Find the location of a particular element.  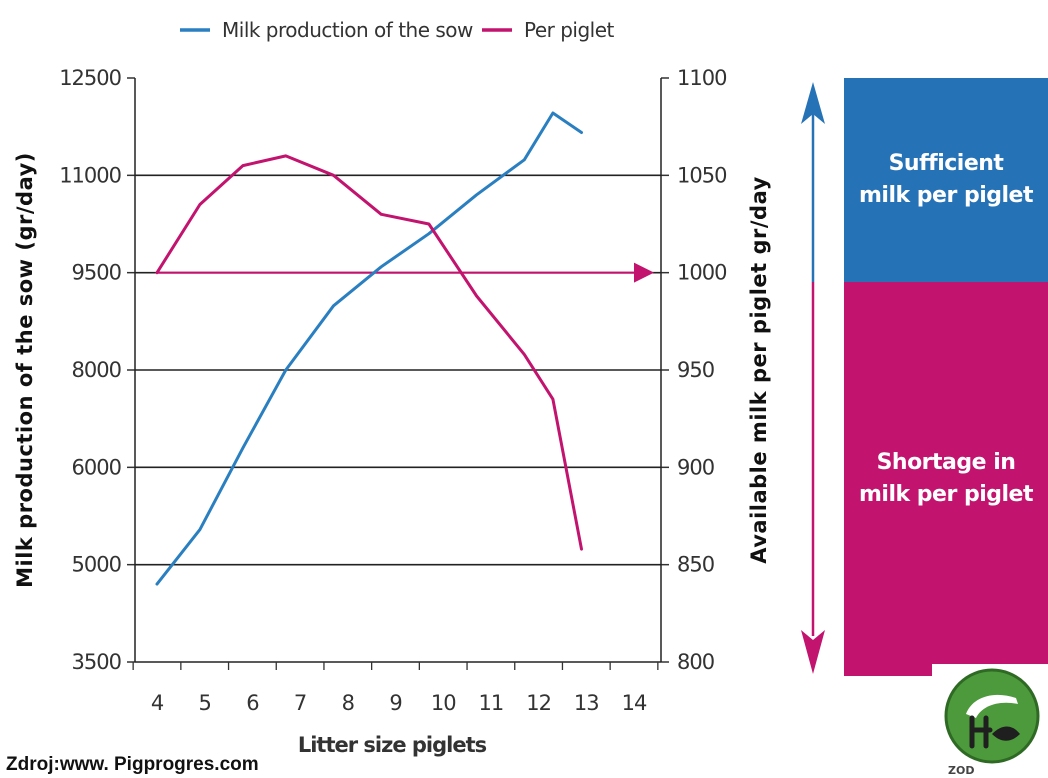

x-tick-label: 11 is located at coordinates (491, 703).